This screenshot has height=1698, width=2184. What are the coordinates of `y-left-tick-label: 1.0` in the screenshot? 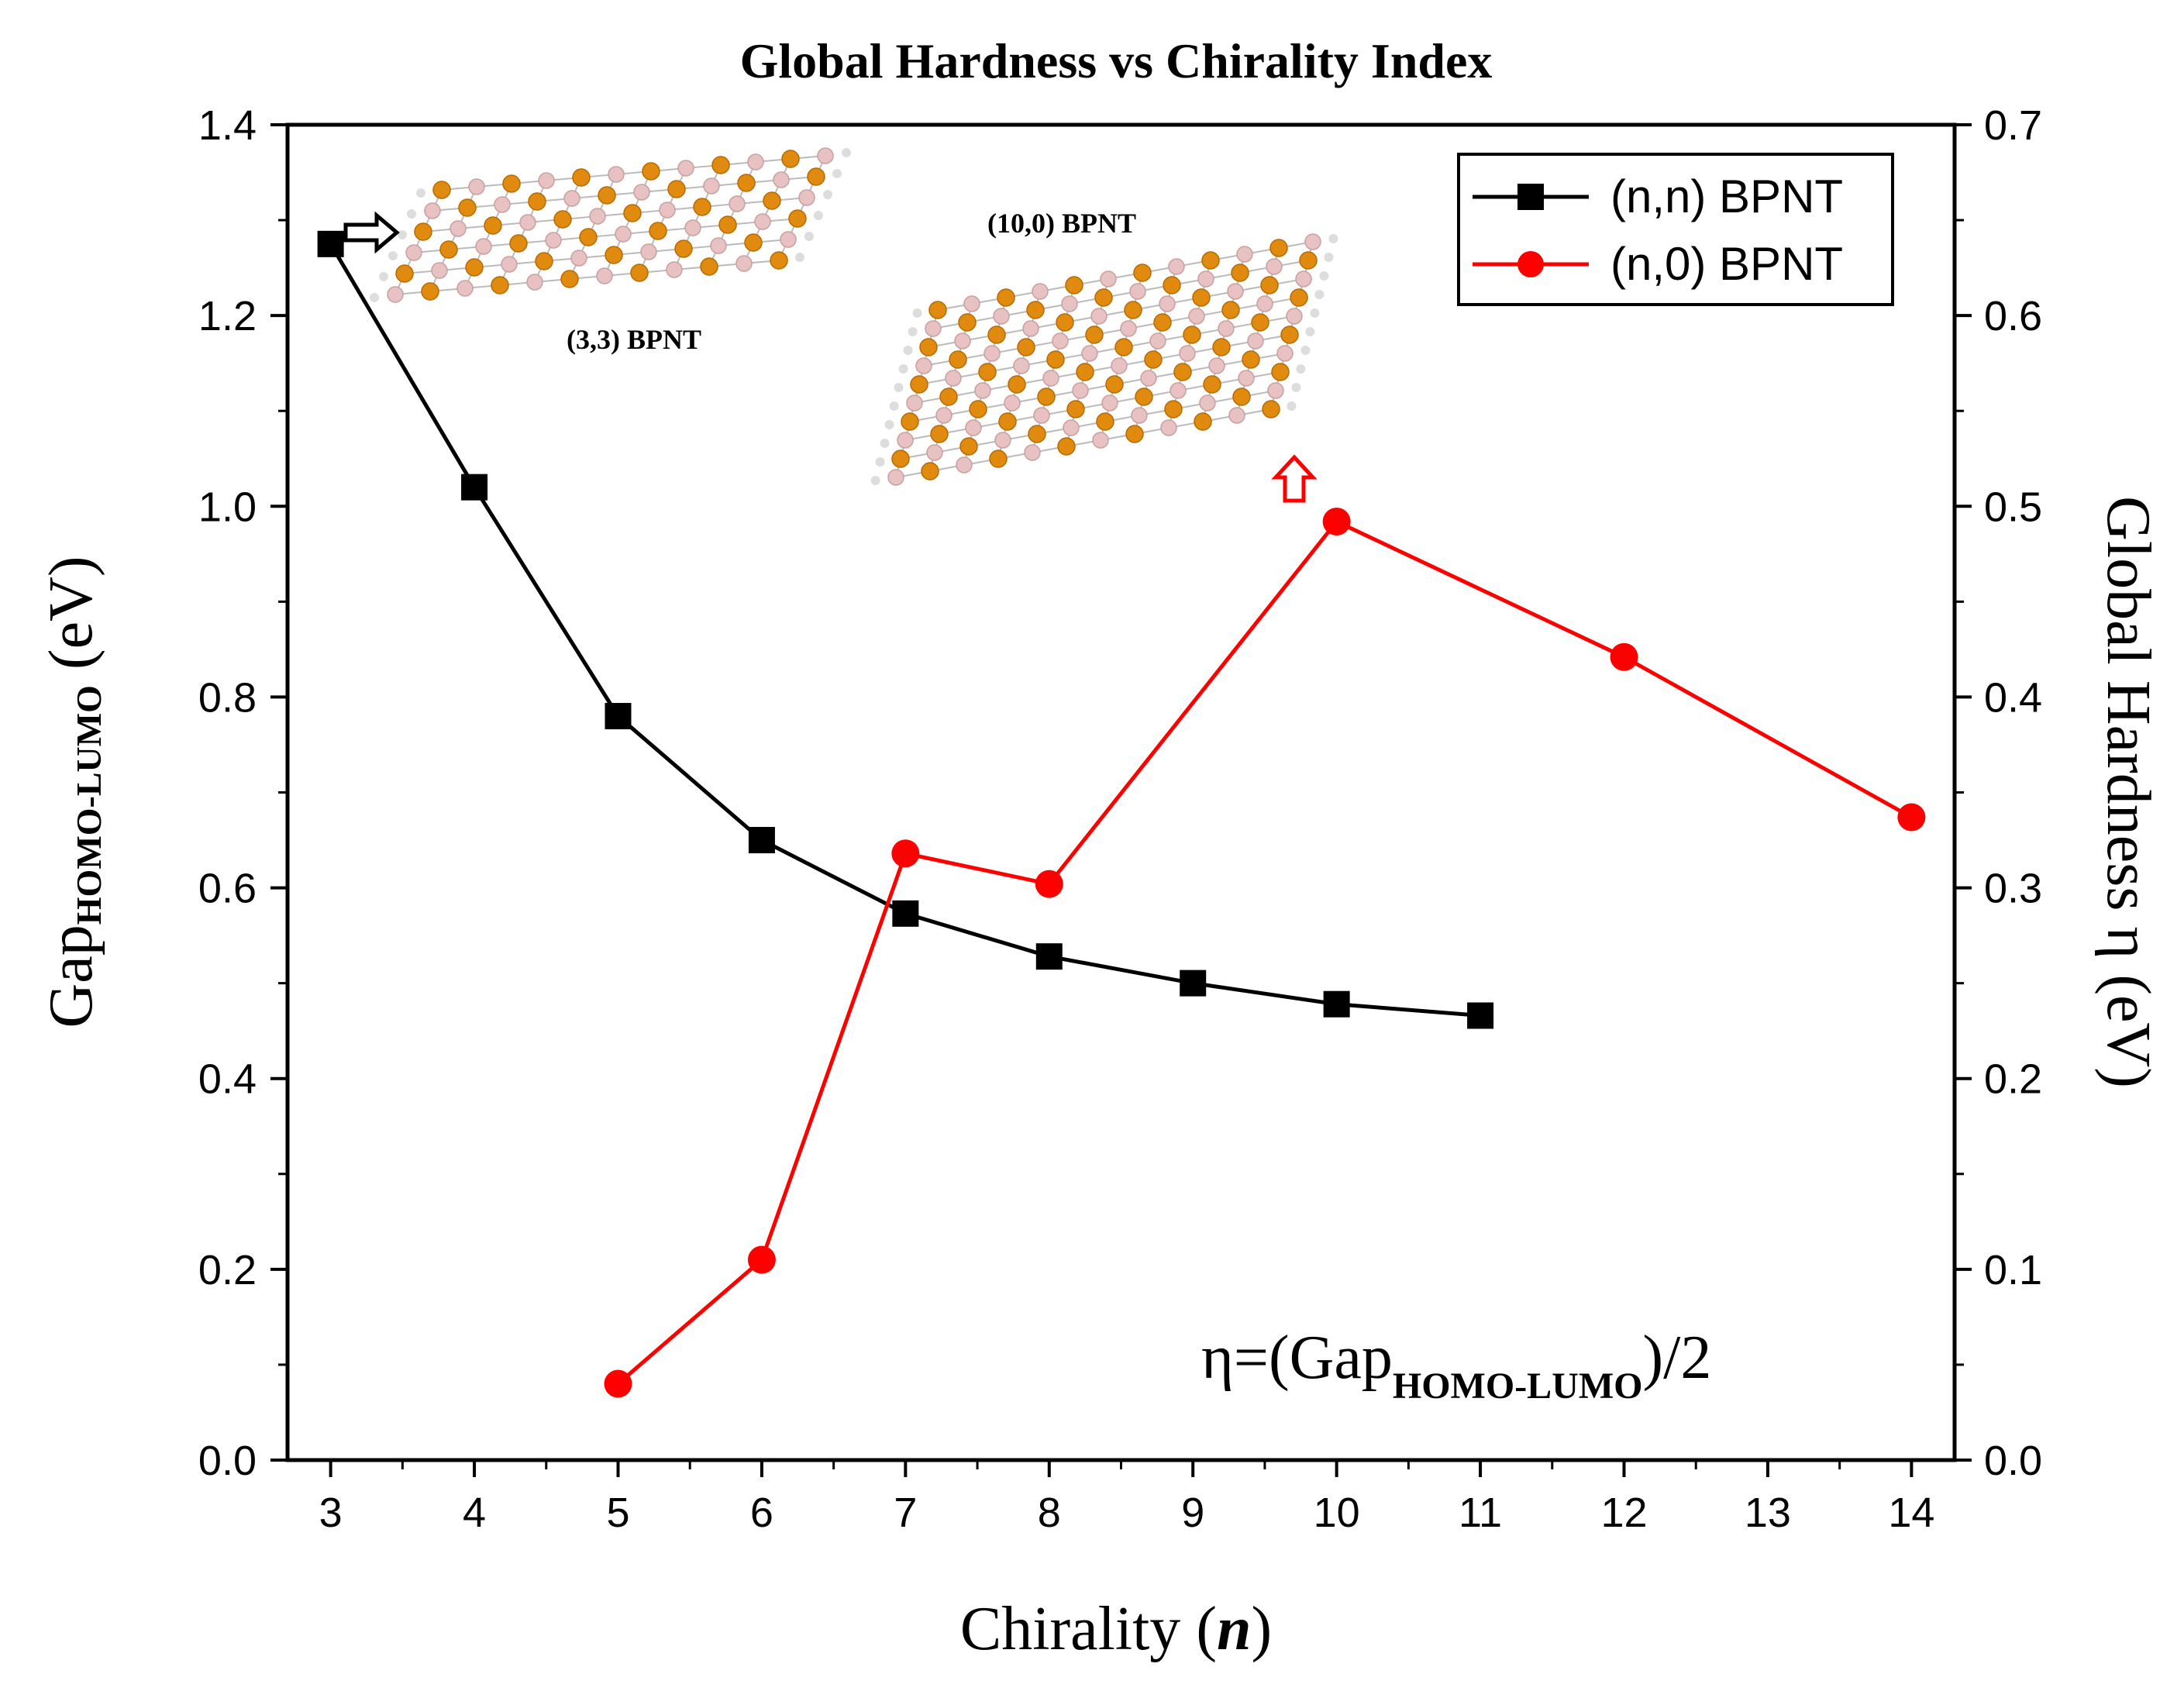 It's located at (228, 507).